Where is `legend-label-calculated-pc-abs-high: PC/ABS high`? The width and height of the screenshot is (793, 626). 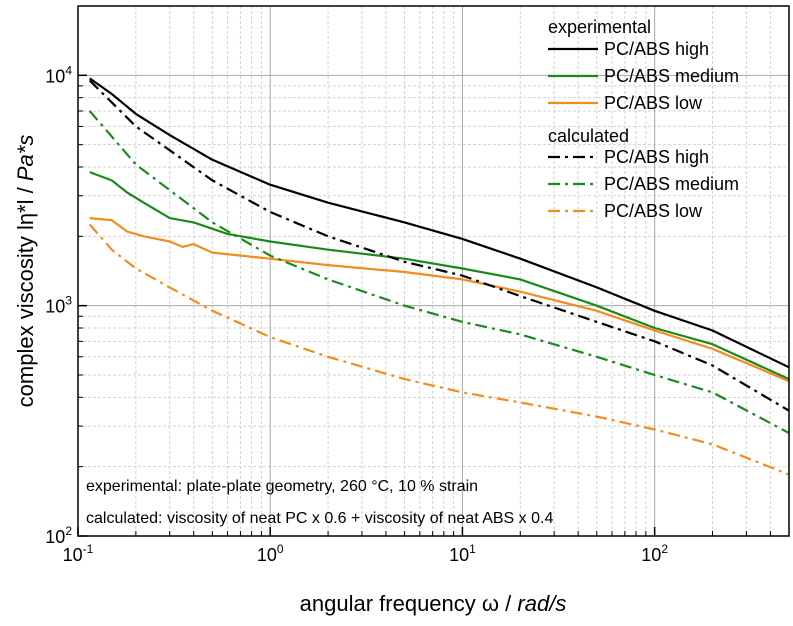
legend-label-calculated-pc-abs-high: PC/ABS high is located at coordinates (656, 157).